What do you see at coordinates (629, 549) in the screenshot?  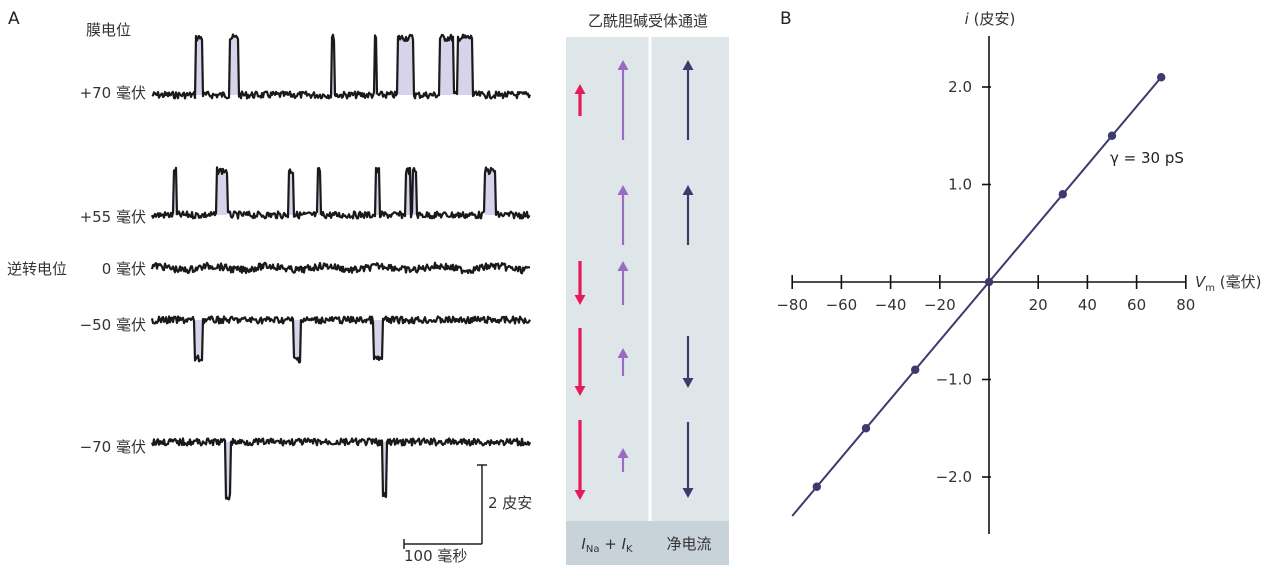 I see `footer-k-subscript: K` at bounding box center [629, 549].